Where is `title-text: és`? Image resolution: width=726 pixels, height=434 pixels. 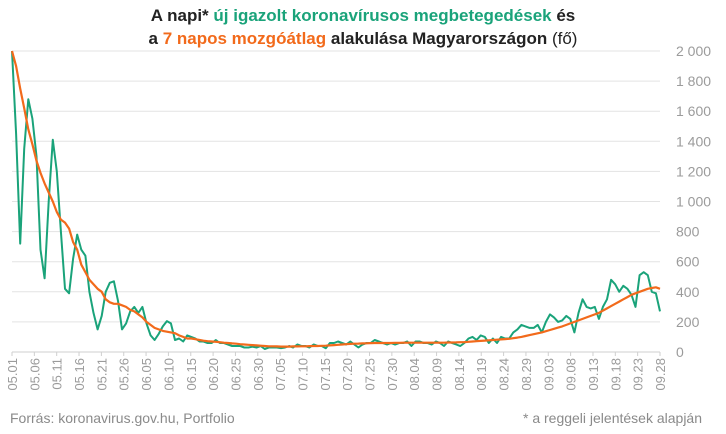 title-text: és is located at coordinates (563, 15).